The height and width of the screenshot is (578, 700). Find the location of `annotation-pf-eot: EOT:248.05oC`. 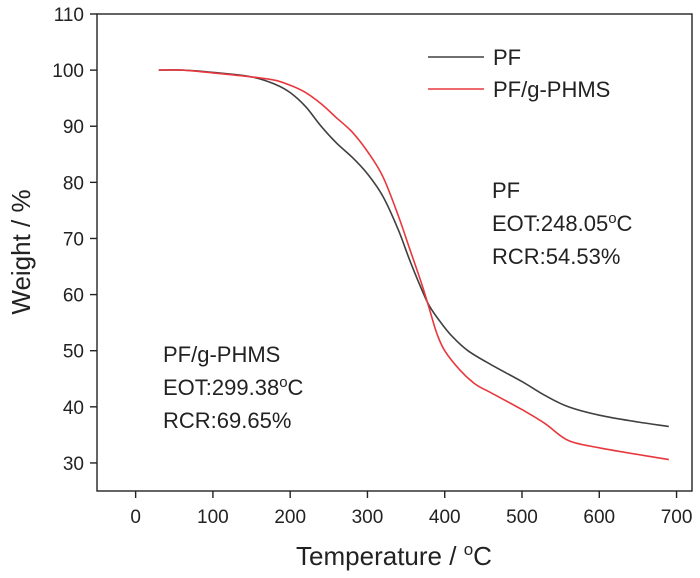

annotation-pf-eot: EOT:248.05oC is located at coordinates (562, 223).